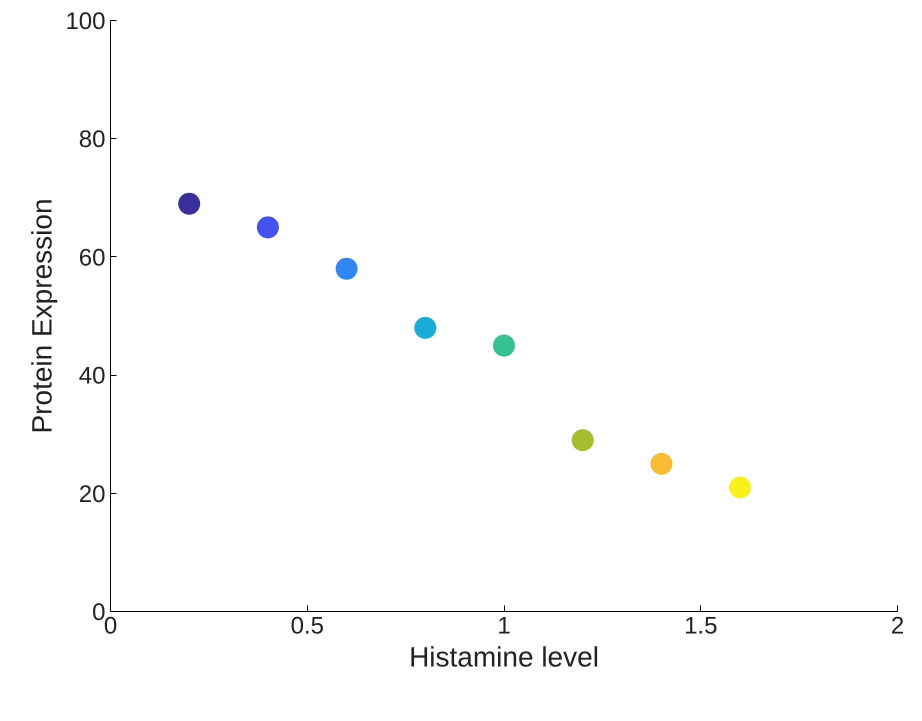 Image resolution: width=922 pixels, height=721 pixels. Describe the element at coordinates (92, 140) in the screenshot. I see `y-tick-label: 80` at that location.